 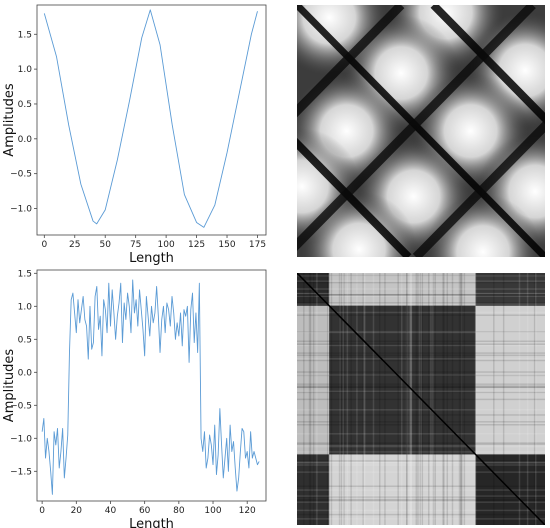 I want to click on top-x-tick-label: 125, so click(x=196, y=245).